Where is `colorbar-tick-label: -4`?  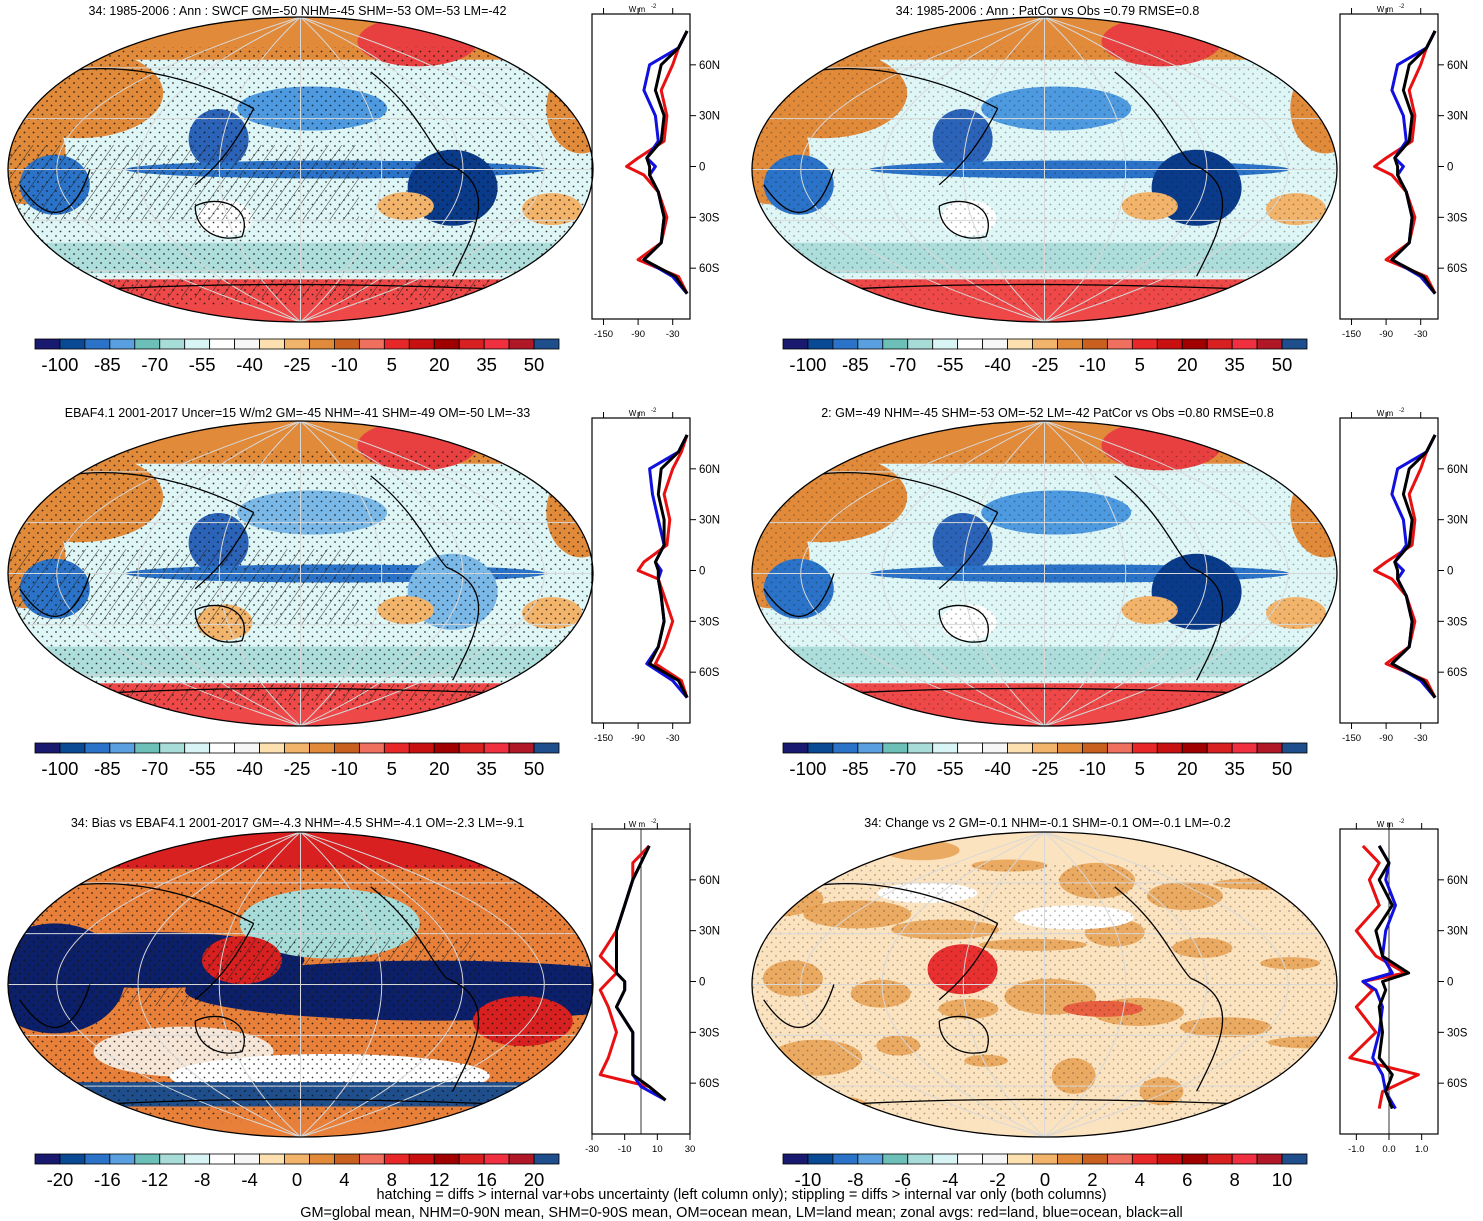 colorbar-tick-label: -4 is located at coordinates (950, 1179).